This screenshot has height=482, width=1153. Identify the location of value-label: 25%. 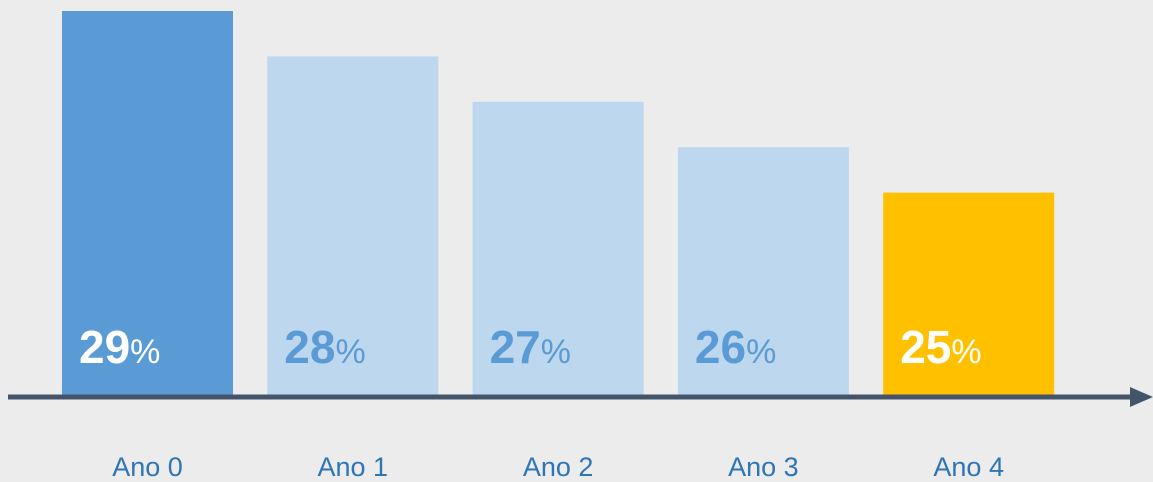
(940, 347).